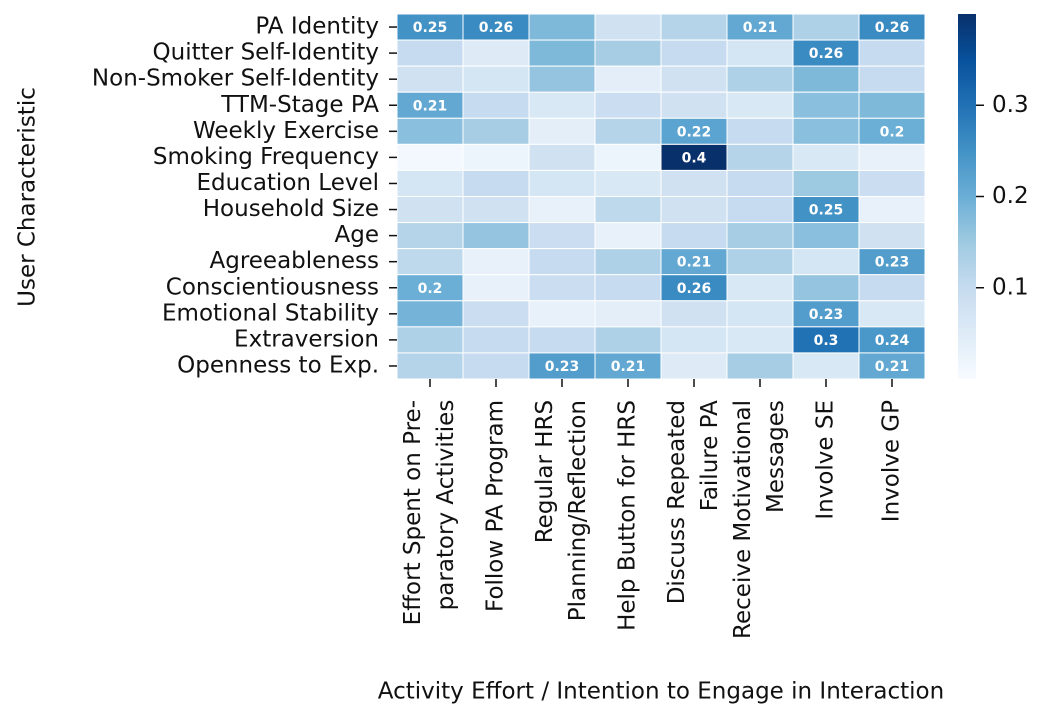 This screenshot has height=706, width=1041. I want to click on cell-label: 0.2, so click(892, 132).